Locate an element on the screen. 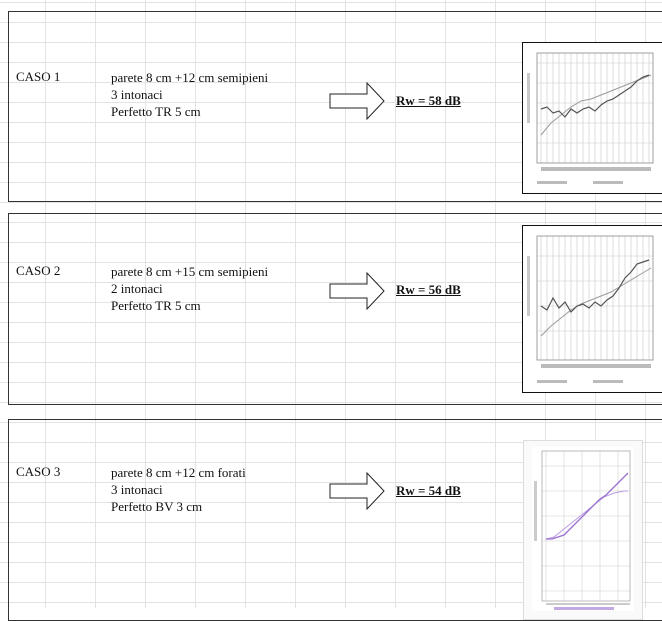 This screenshot has width=662, height=621. case-3-line-3: Perfetto BV 3 cm is located at coordinates (157, 506).